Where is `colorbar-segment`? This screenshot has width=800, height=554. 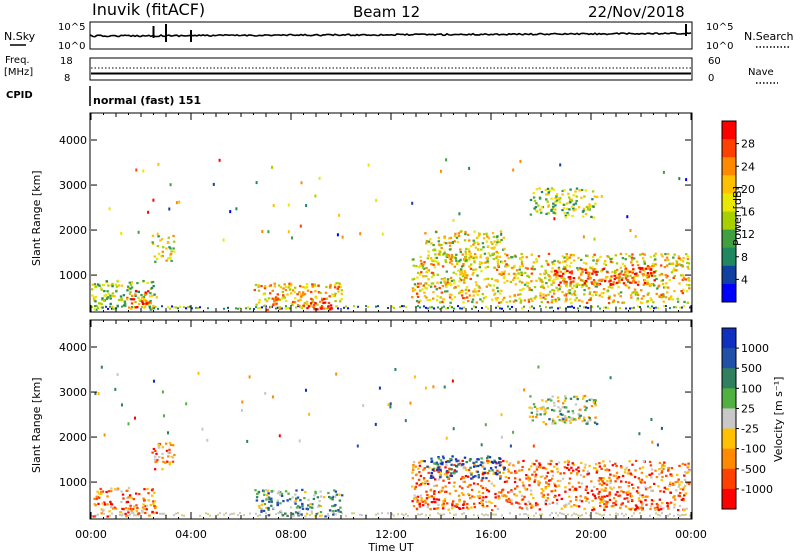
colorbar-segment is located at coordinates (729, 130).